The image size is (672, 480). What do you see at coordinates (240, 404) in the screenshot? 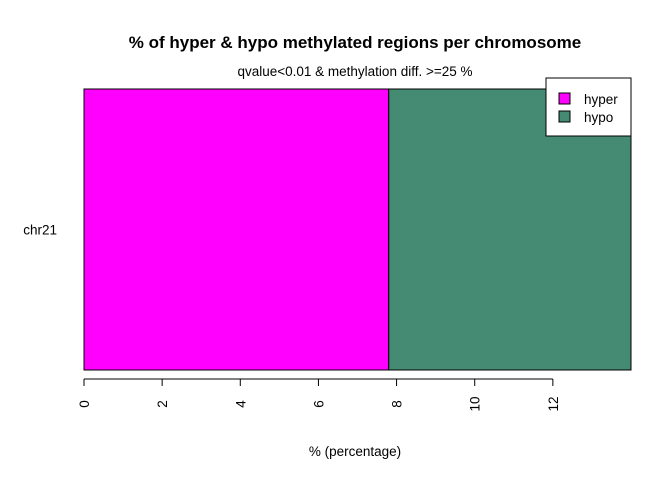
I see `x-tick-label: 4` at bounding box center [240, 404].